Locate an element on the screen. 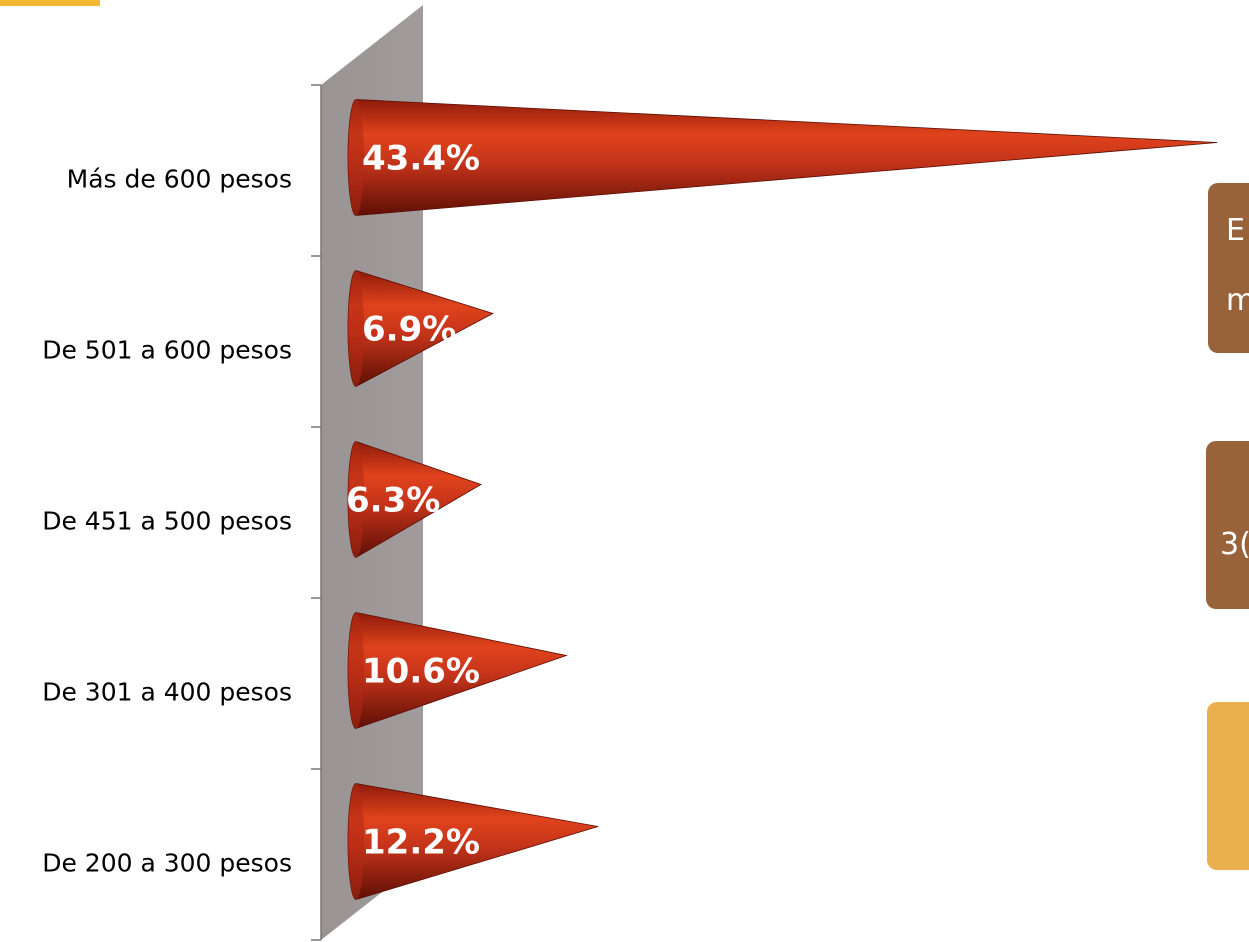  category-label-de-200-a-300-pesos: De 200 a 300 pesos is located at coordinates (167, 863).